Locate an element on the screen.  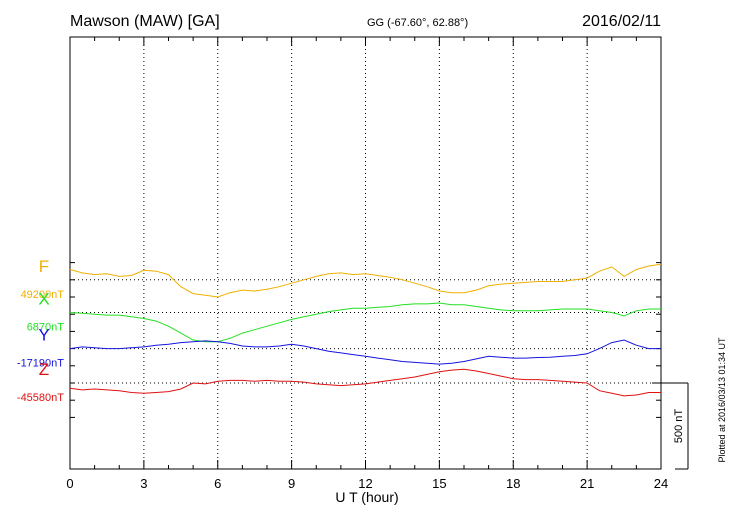
x-tick-label: 9 is located at coordinates (291, 483).